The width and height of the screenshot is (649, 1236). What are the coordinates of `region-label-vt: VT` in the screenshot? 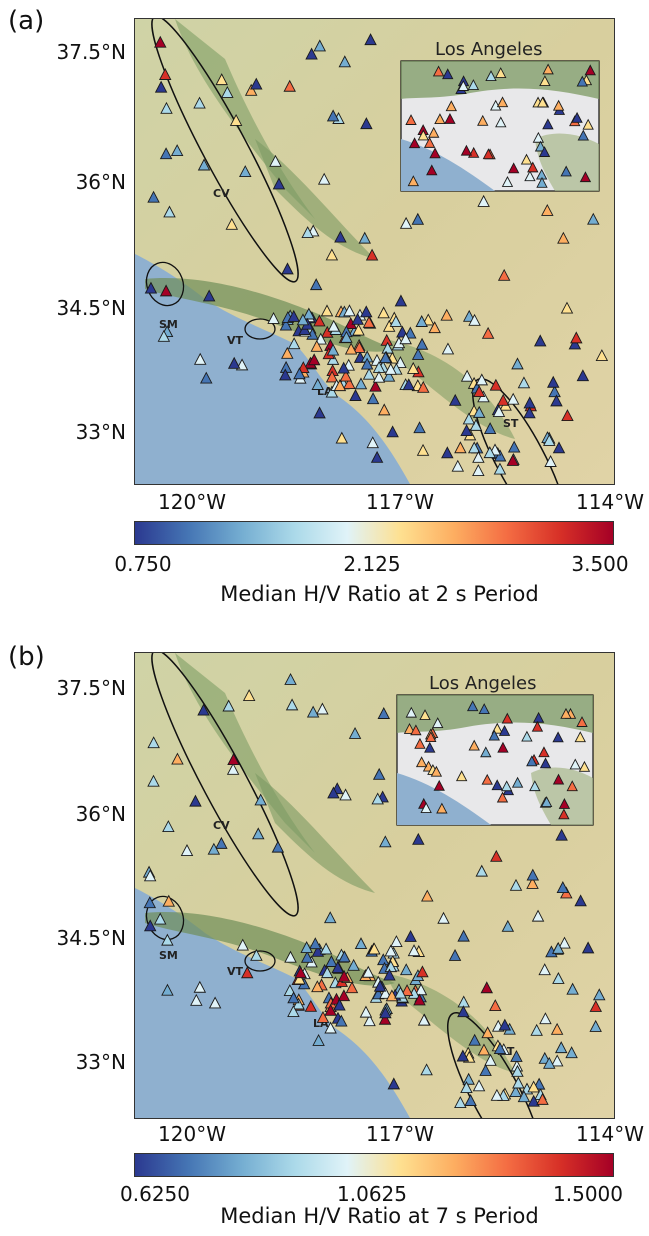 It's located at (235, 971).